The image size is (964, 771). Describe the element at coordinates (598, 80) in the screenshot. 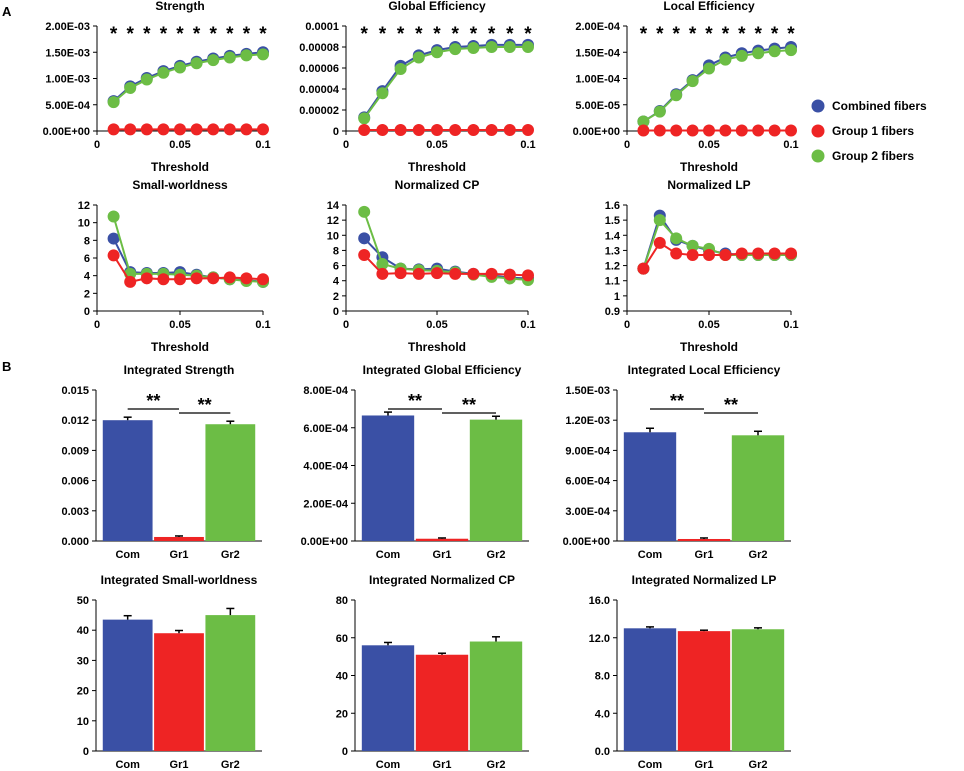

I see `y-tick-label: 1.00E-04` at that location.